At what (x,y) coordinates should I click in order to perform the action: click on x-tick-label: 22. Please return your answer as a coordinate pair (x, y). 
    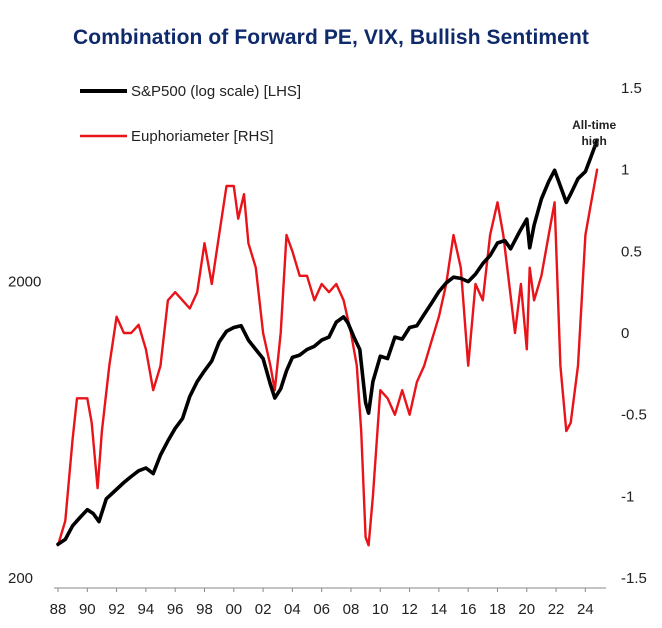
    Looking at the image, I should click on (556, 609).